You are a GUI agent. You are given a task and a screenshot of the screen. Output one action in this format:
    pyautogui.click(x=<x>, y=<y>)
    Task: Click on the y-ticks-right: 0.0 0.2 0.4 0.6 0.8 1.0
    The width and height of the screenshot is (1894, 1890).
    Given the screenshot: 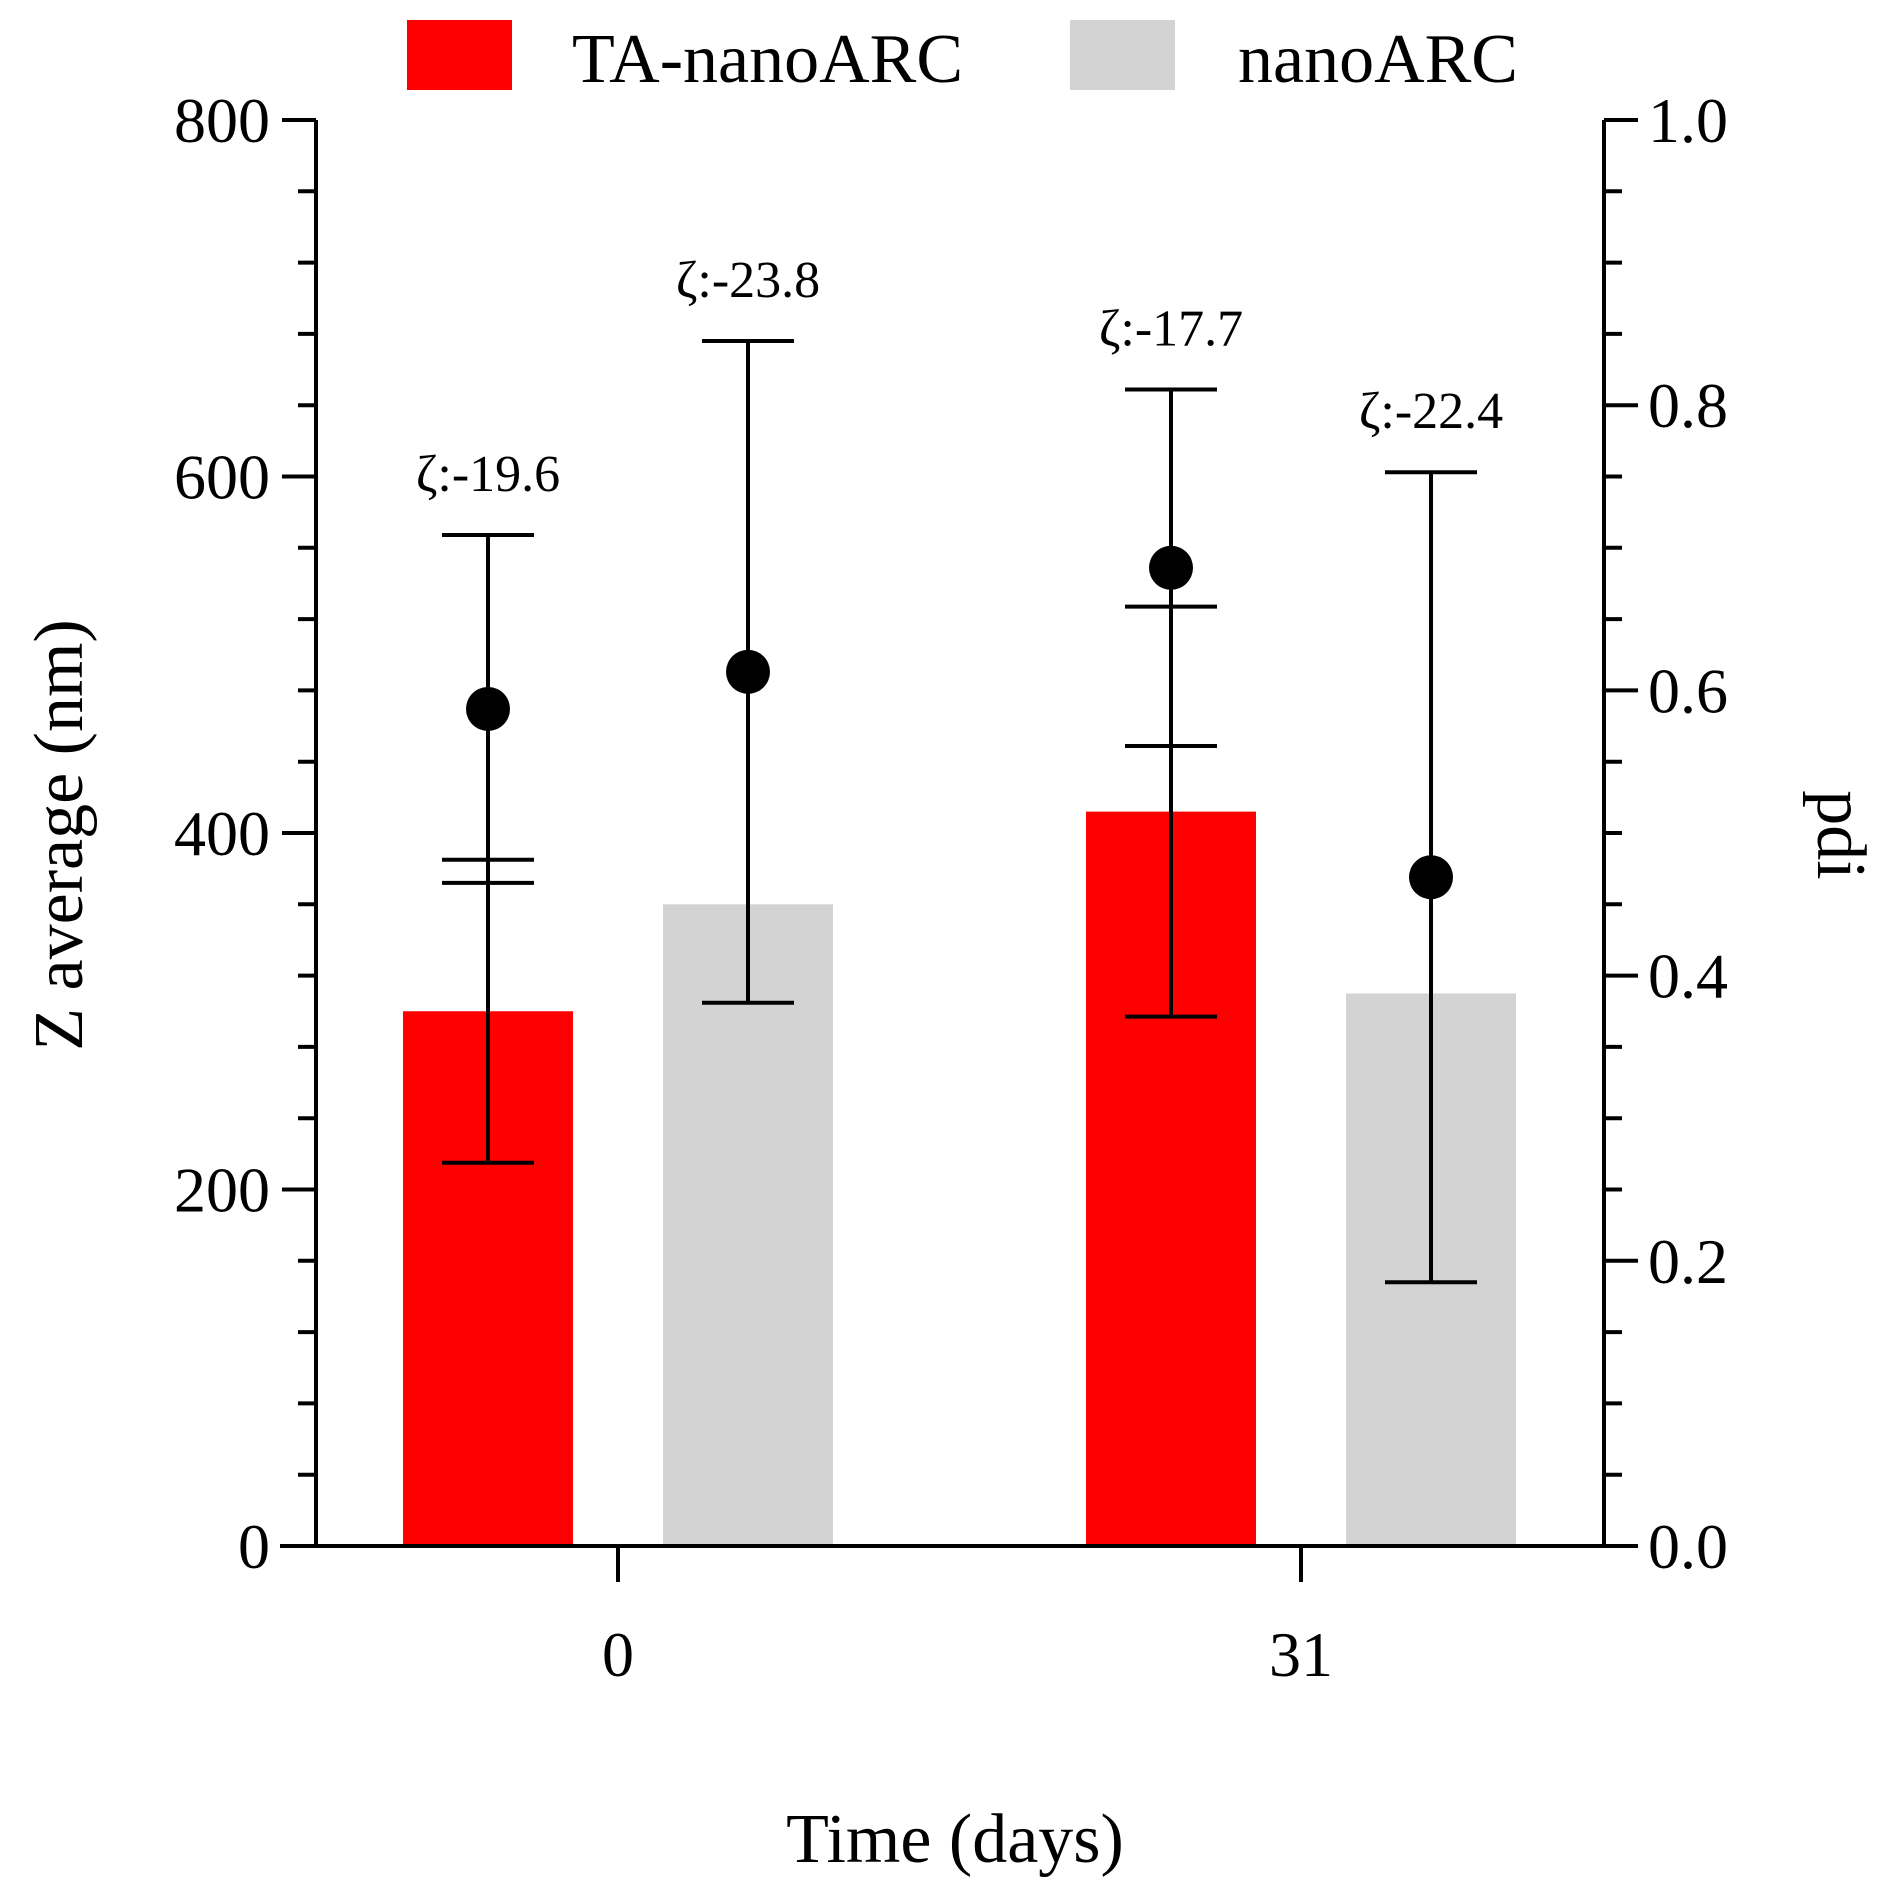 What is the action you would take?
    pyautogui.click(x=1666, y=833)
    